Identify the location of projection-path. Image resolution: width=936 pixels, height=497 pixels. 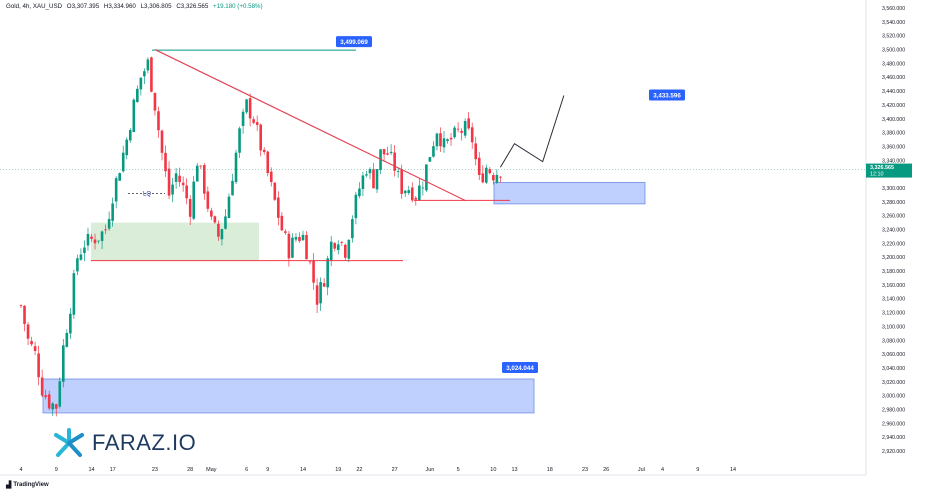
(532, 131).